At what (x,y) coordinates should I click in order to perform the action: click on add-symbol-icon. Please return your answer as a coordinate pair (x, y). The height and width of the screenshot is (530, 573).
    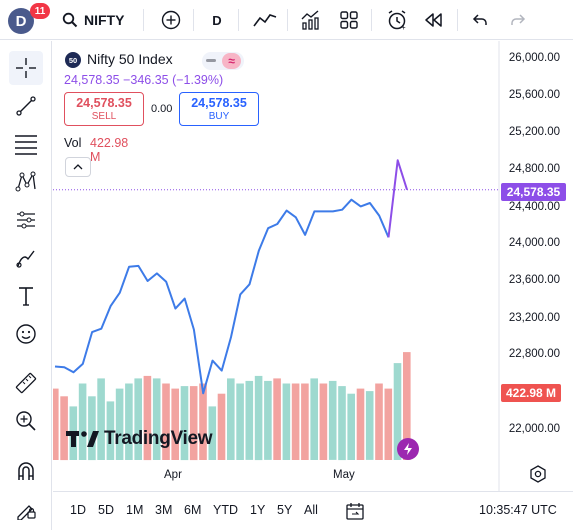
    Looking at the image, I should click on (171, 20).